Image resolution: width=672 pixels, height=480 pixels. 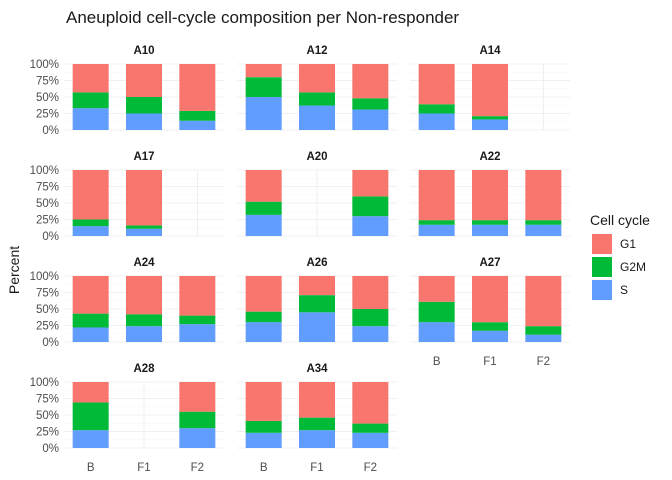 What do you see at coordinates (317, 327) in the screenshot?
I see `bar-a26-f1-s` at bounding box center [317, 327].